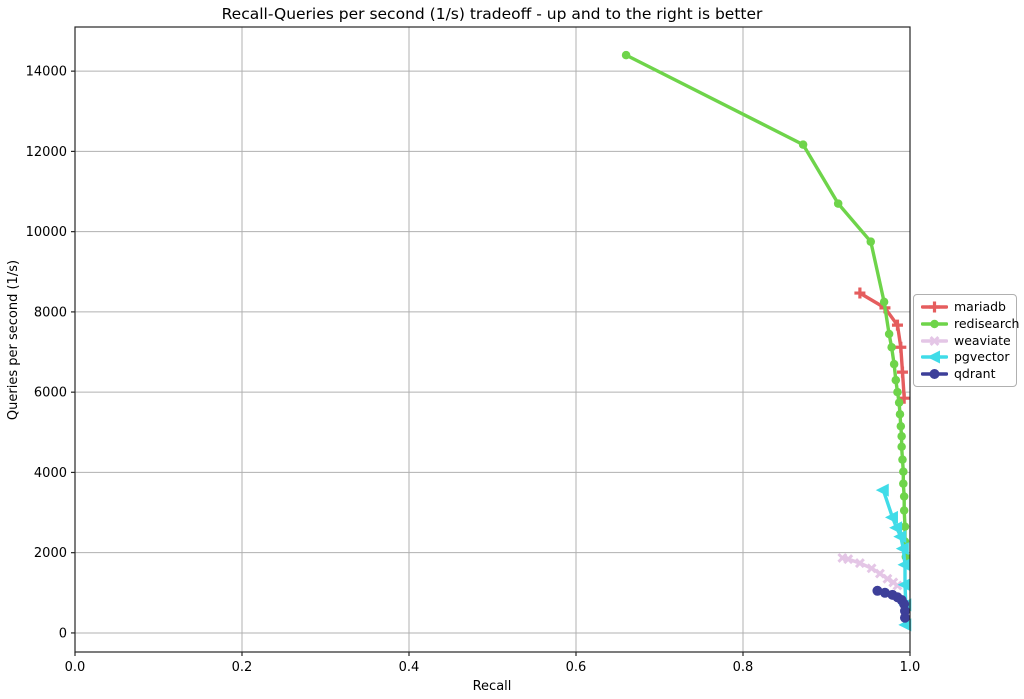 The width and height of the screenshot is (1024, 699). What do you see at coordinates (982, 340) in the screenshot?
I see `legend-label-weaviate: weaviate` at bounding box center [982, 340].